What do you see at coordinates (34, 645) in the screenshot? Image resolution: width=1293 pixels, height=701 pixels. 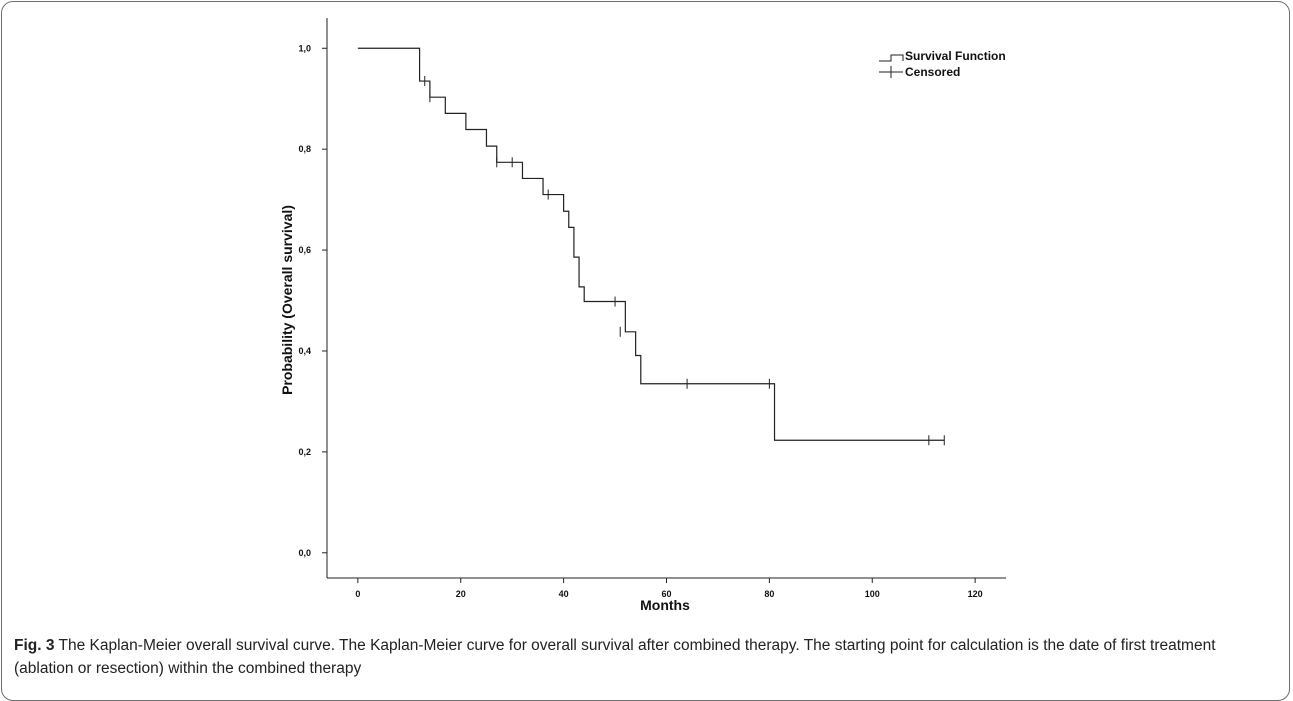 I see `caption-label: Fig. 3` at bounding box center [34, 645].